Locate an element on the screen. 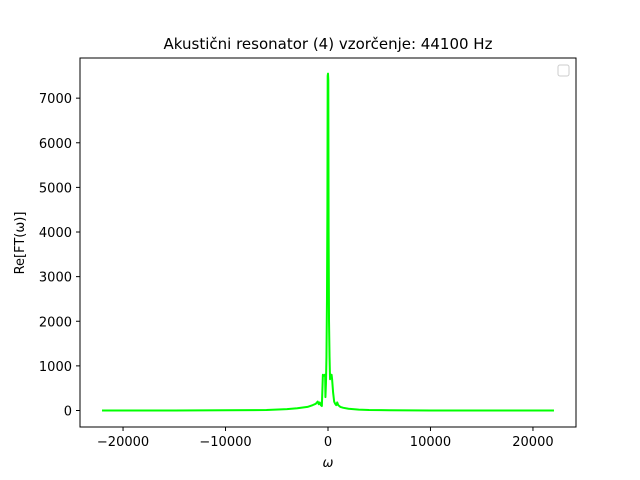  y-tick-label: 4000 is located at coordinates (55, 233).